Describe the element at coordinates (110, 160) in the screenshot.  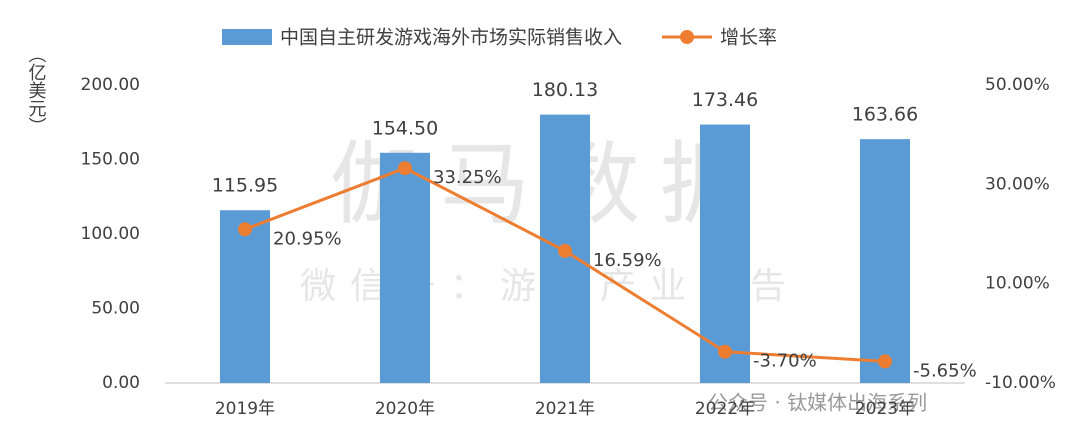
I see `y-tick-label: 150.00` at that location.